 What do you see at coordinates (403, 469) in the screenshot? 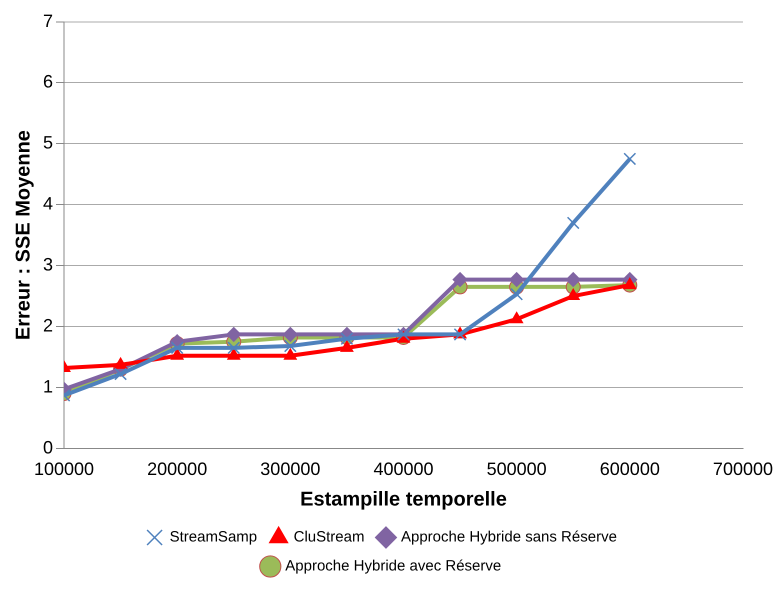
I see `x-tick-label: 400000` at bounding box center [403, 469].